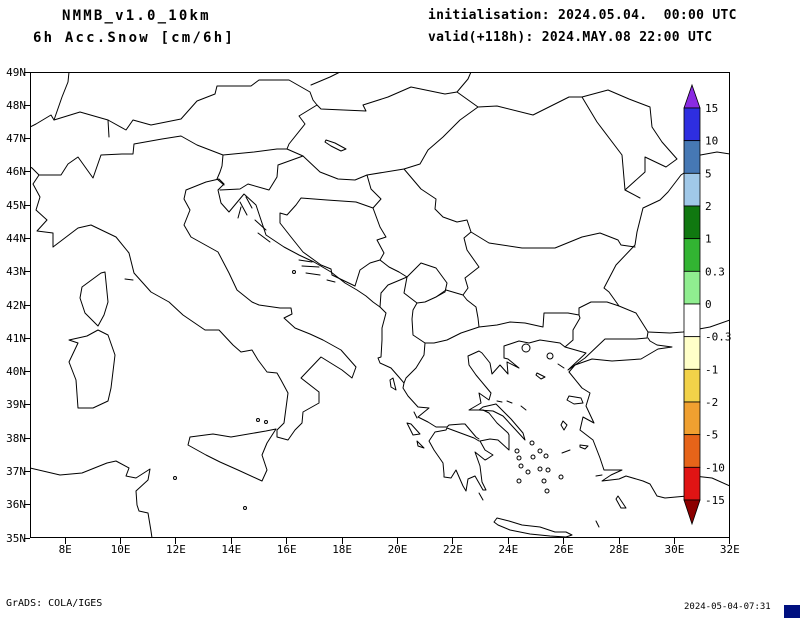  What do you see at coordinates (711, 141) in the screenshot?
I see `colorbar-label: 10` at bounding box center [711, 141].